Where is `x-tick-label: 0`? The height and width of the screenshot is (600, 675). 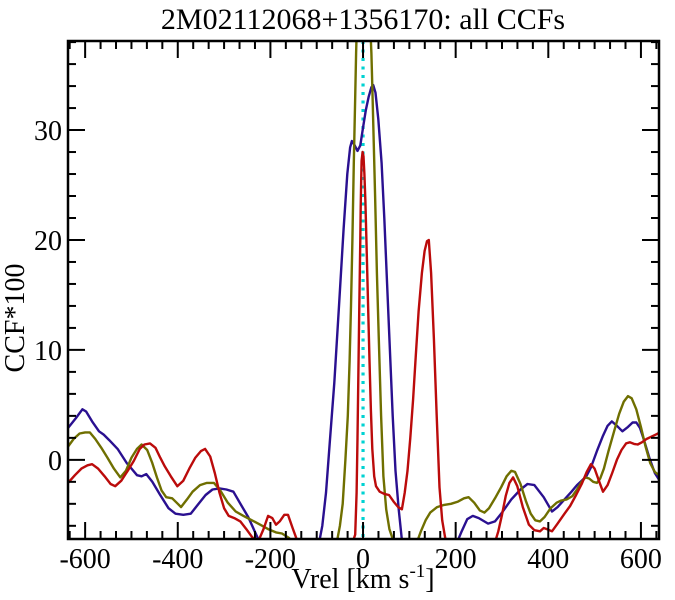
x-tick-label: 0 is located at coordinates (363, 559).